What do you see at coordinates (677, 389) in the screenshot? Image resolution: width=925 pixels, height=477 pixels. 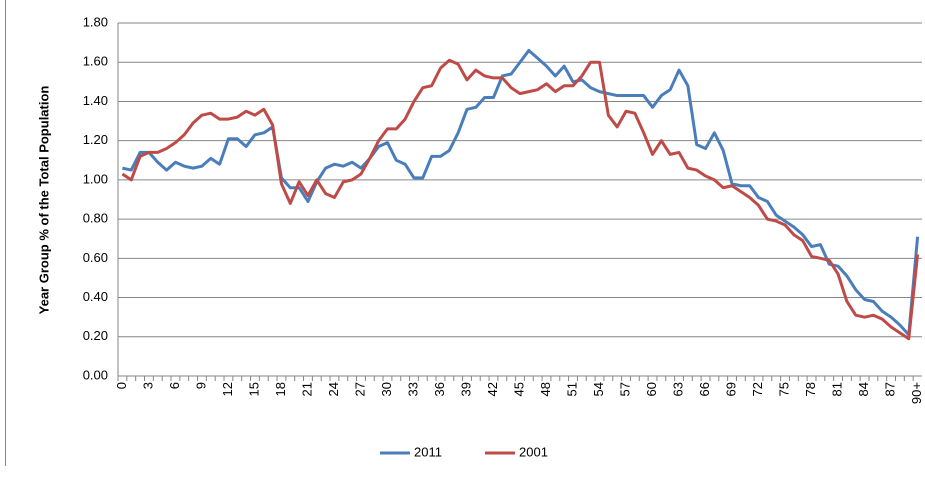 I see `x-tick-label: 63` at bounding box center [677, 389].